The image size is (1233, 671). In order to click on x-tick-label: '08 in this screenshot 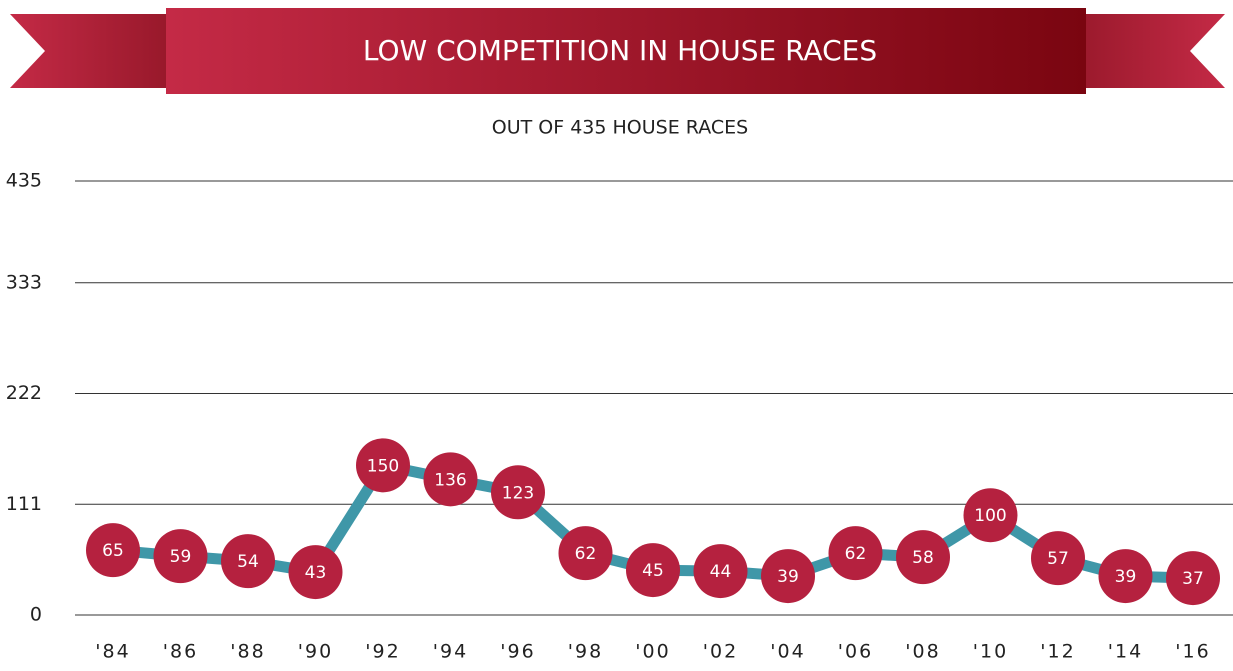, I will do `click(922, 652)`.